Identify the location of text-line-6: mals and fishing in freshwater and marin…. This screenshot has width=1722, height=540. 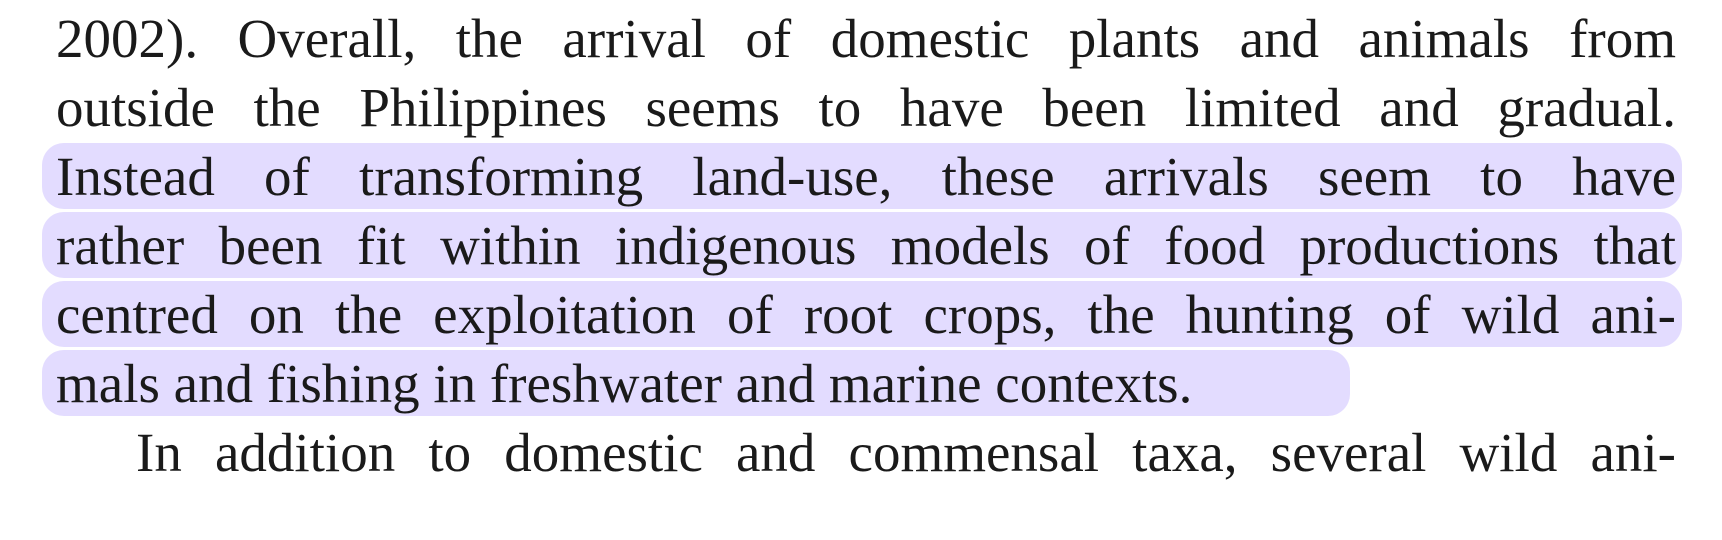
(624, 383).